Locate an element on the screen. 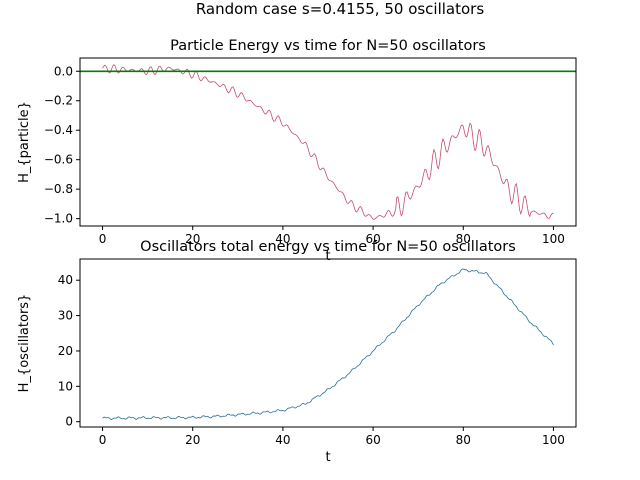 The height and width of the screenshot is (480, 640). y-tick-label: 40 is located at coordinates (65, 280).